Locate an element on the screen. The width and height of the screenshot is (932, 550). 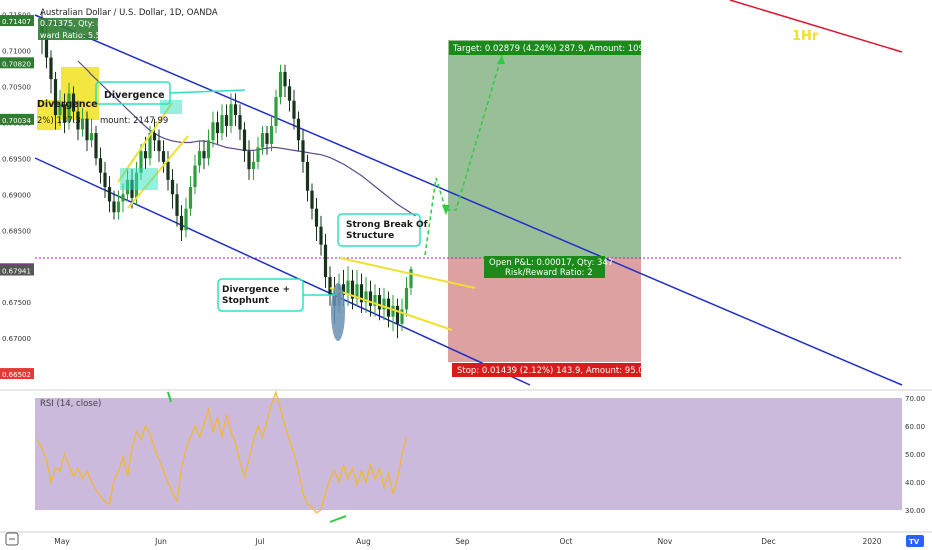
time-tick-label: May is located at coordinates (62, 541).